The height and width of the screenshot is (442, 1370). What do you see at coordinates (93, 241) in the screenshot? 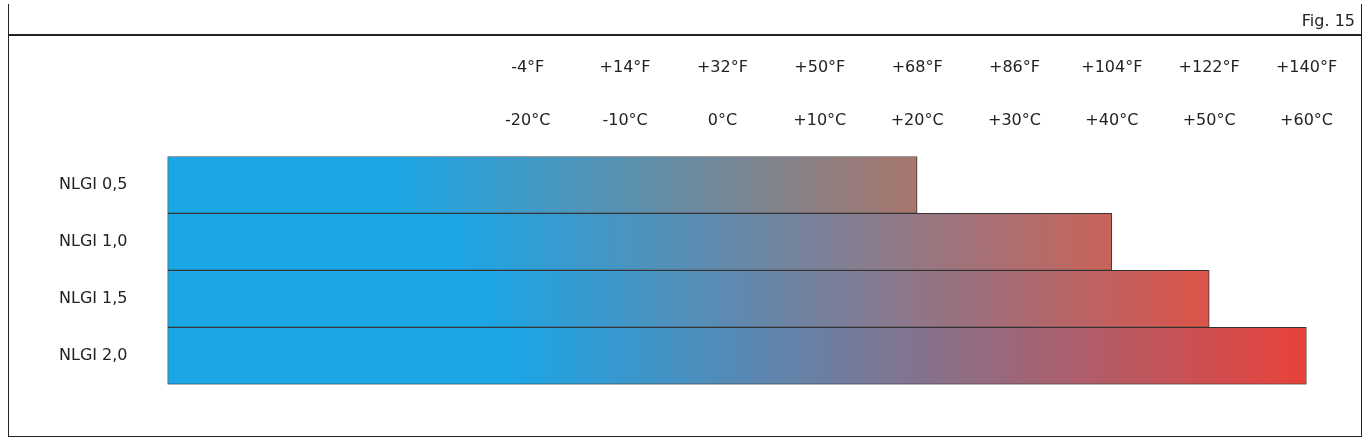
I see `y-tick-label: NLGI 1,0` at bounding box center [93, 241].